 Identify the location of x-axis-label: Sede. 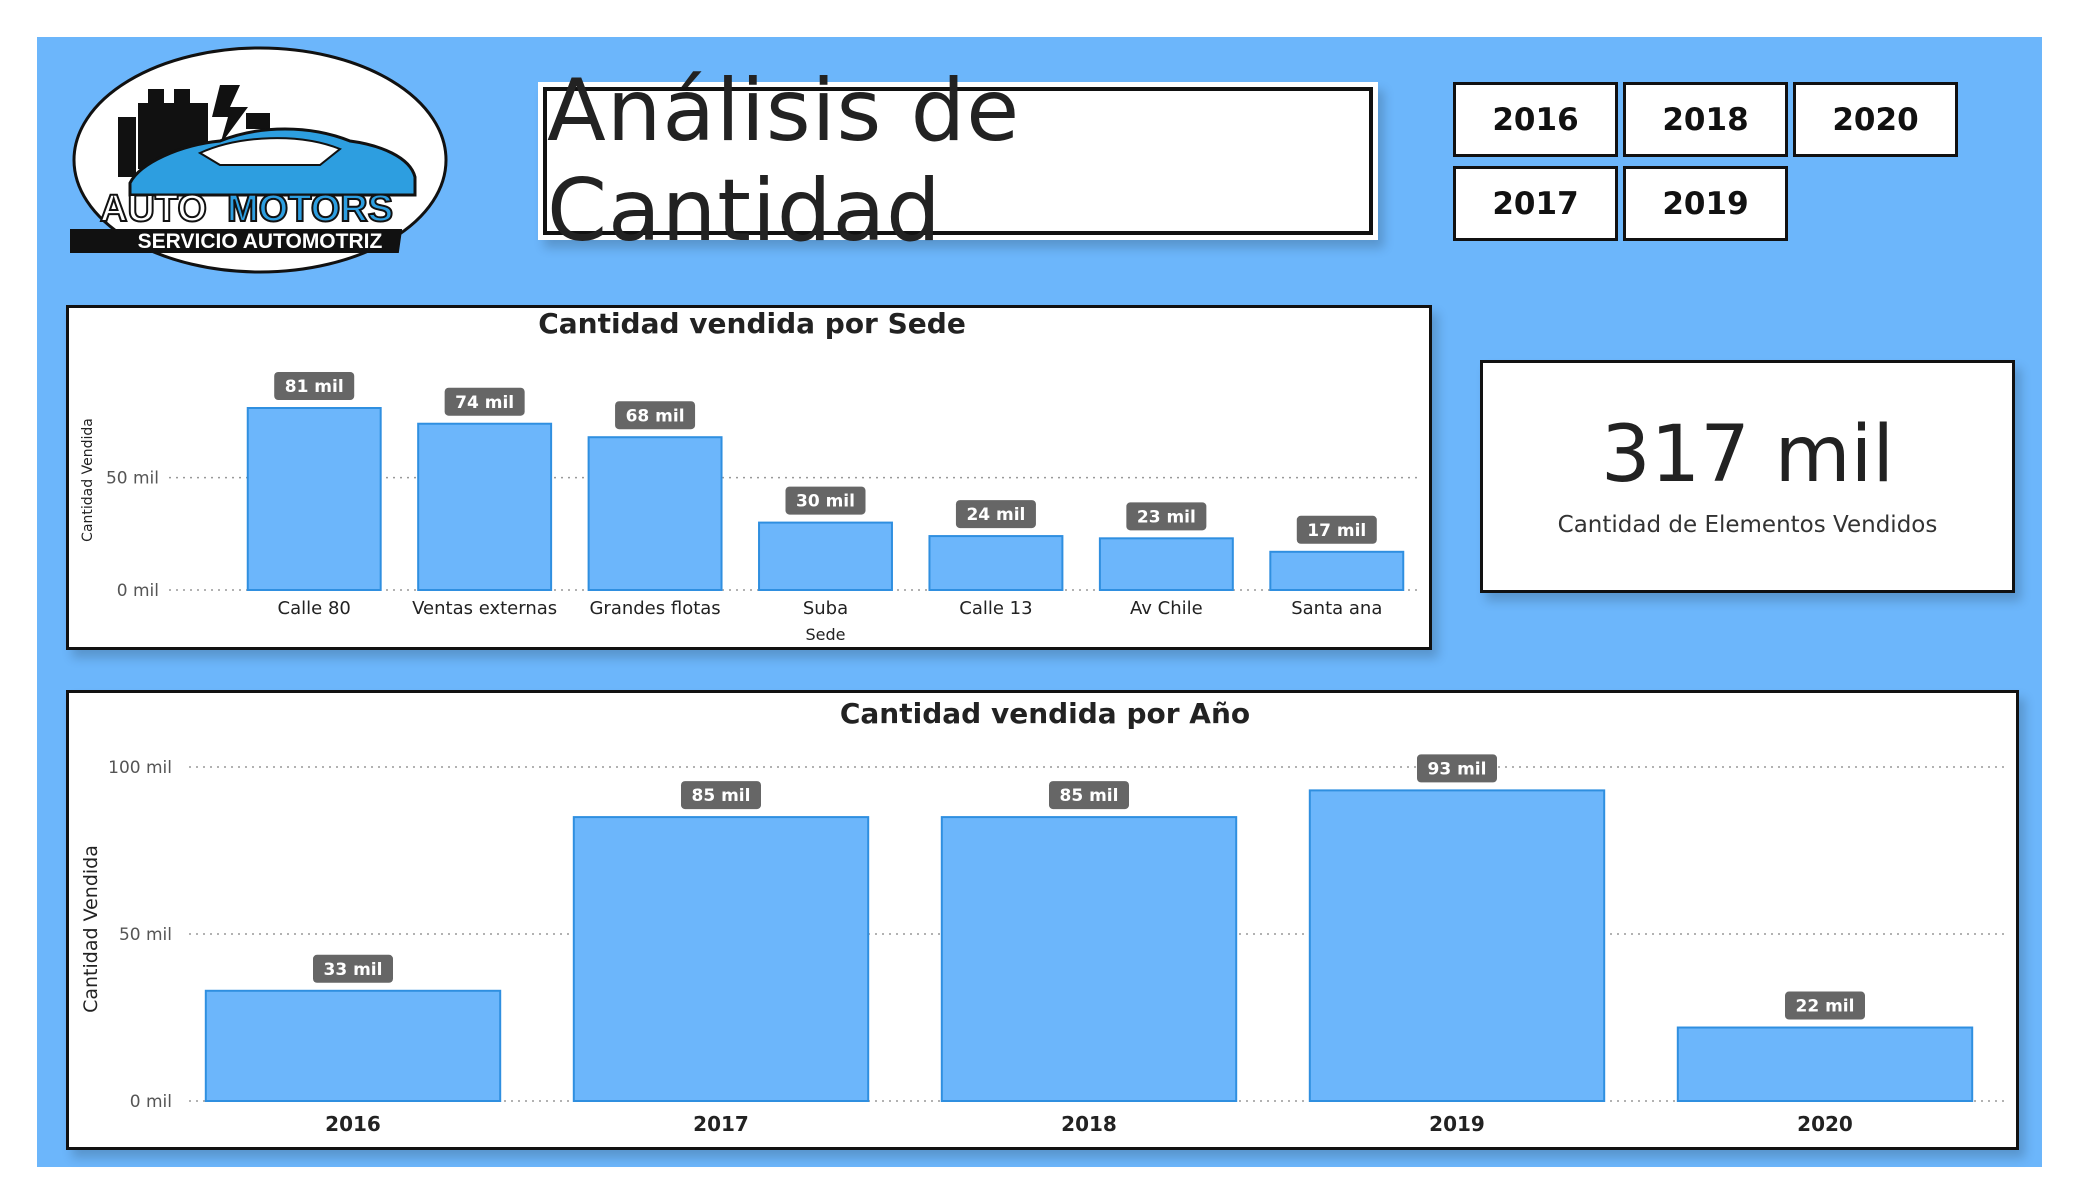
(826, 634).